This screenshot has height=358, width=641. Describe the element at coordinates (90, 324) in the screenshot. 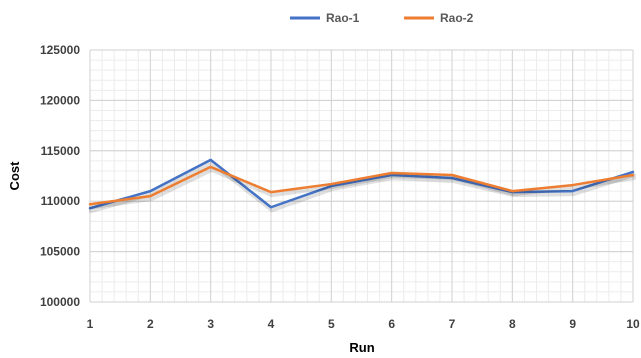

I see `x-tick-label: 1` at that location.